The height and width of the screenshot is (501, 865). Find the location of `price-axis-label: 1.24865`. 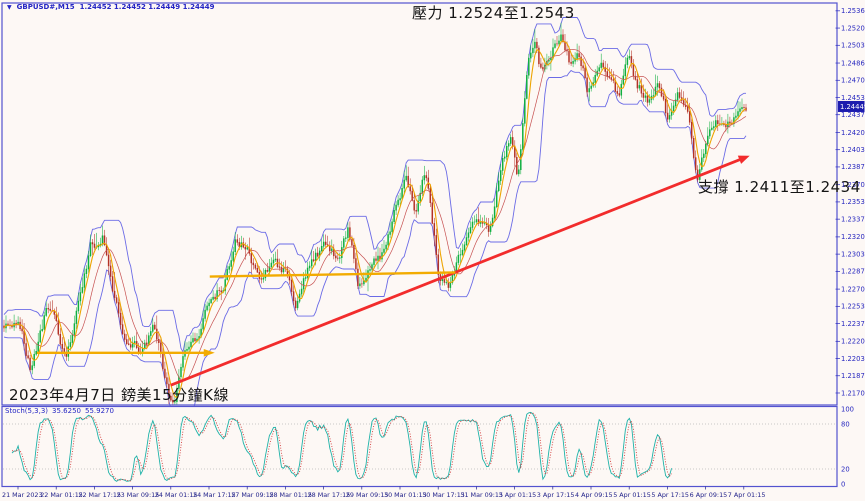

price-axis-label: 1.24865 is located at coordinates (853, 63).